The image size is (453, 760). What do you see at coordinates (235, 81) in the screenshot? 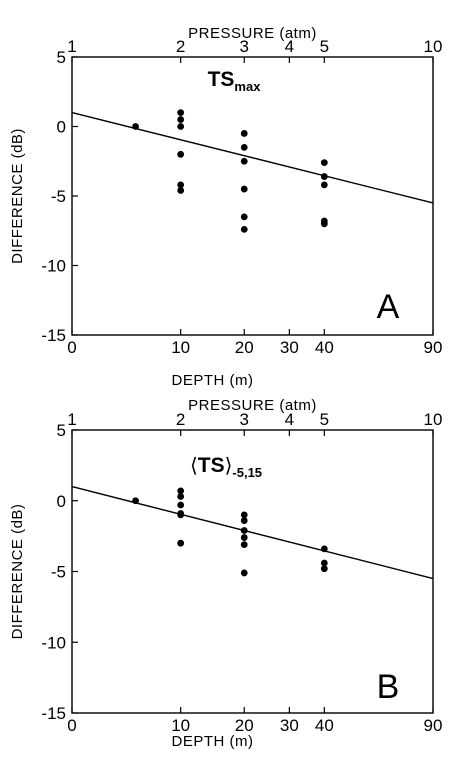
I see `series-annotation: TSmax` at bounding box center [235, 81].